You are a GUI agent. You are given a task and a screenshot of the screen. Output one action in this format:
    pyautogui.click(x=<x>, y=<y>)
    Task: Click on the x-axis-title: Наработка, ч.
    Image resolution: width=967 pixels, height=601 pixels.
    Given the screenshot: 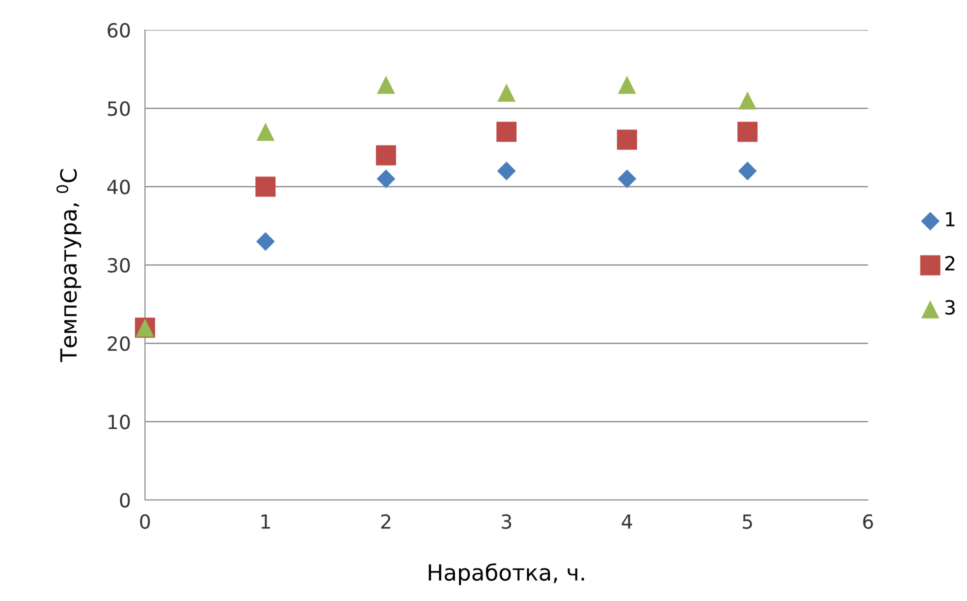 What is the action you would take?
    pyautogui.click(x=506, y=574)
    